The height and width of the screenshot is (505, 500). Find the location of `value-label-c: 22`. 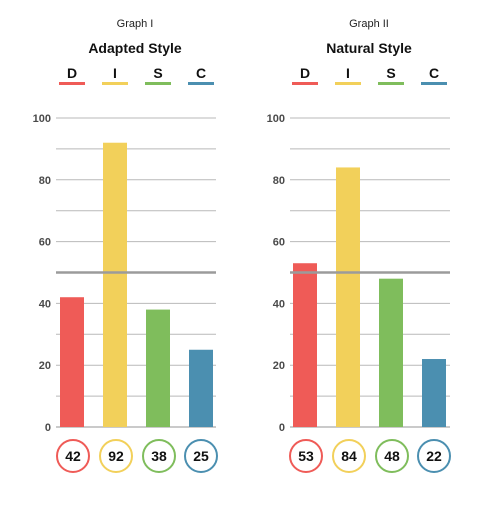

value-label-c: 22 is located at coordinates (434, 456).